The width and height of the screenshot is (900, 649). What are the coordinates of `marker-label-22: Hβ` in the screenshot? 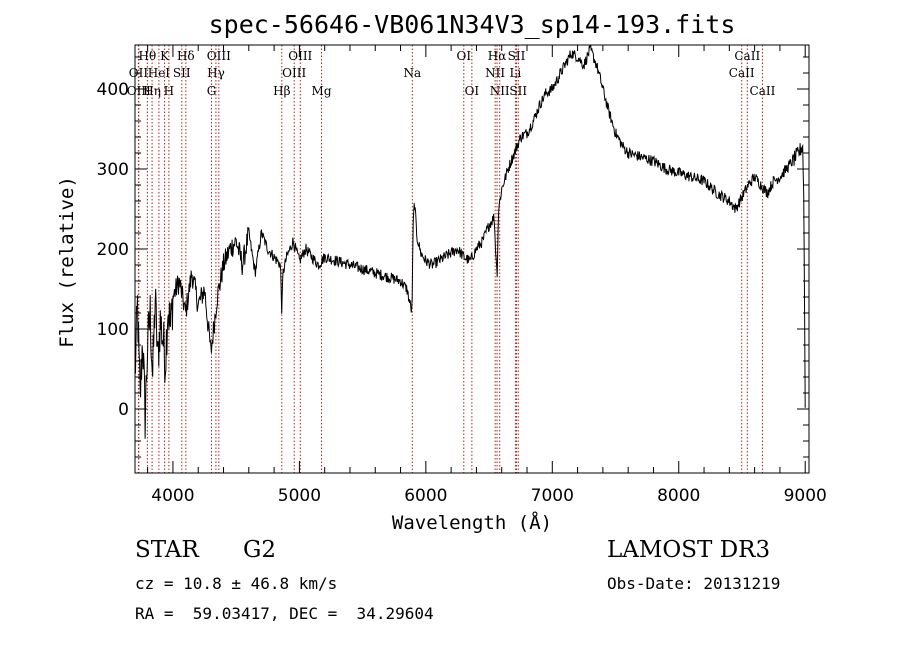 It's located at (281, 91).